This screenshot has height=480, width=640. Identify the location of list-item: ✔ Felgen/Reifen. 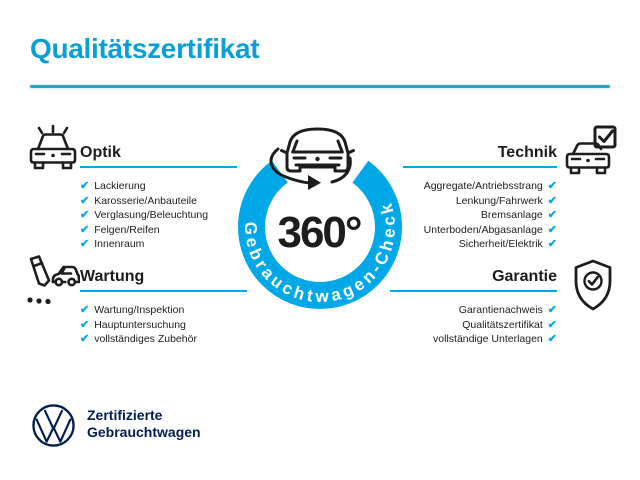
(120, 229).